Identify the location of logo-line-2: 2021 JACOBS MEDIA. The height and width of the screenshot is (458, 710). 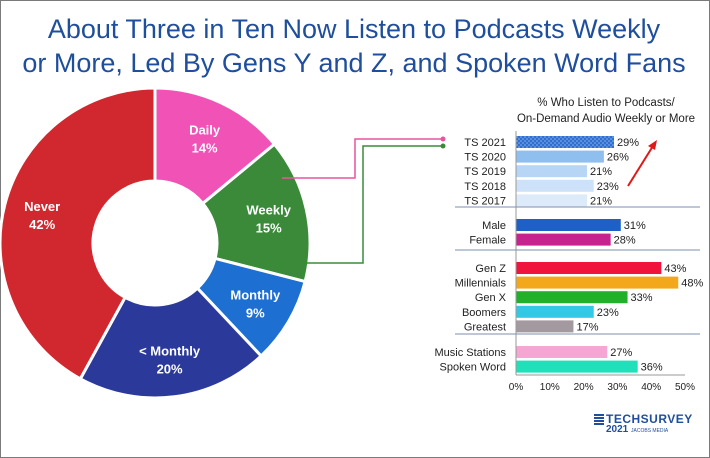
(649, 429).